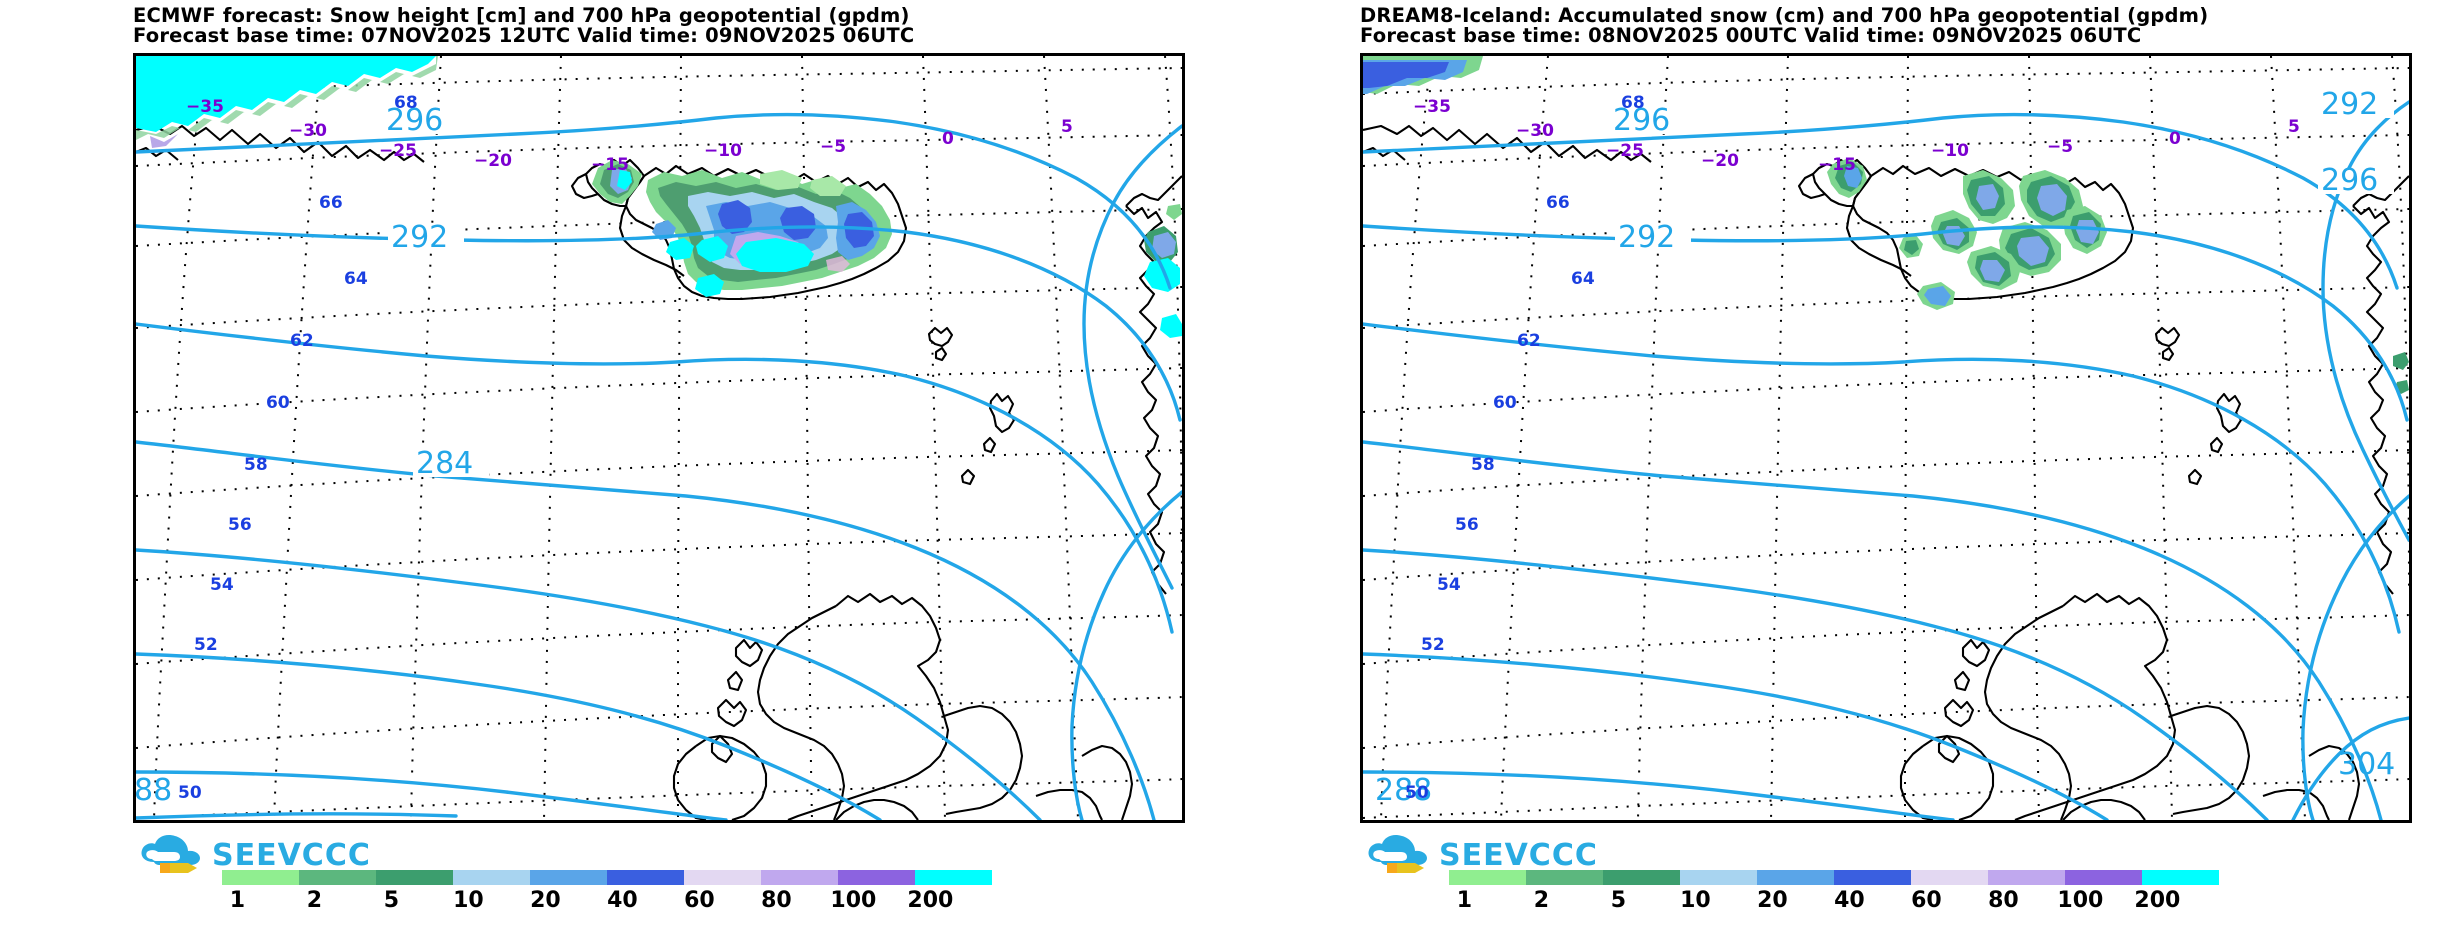 The width and height of the screenshot is (2454, 925). What do you see at coordinates (154, 790) in the screenshot?
I see `svg-text: 88` at bounding box center [154, 790].